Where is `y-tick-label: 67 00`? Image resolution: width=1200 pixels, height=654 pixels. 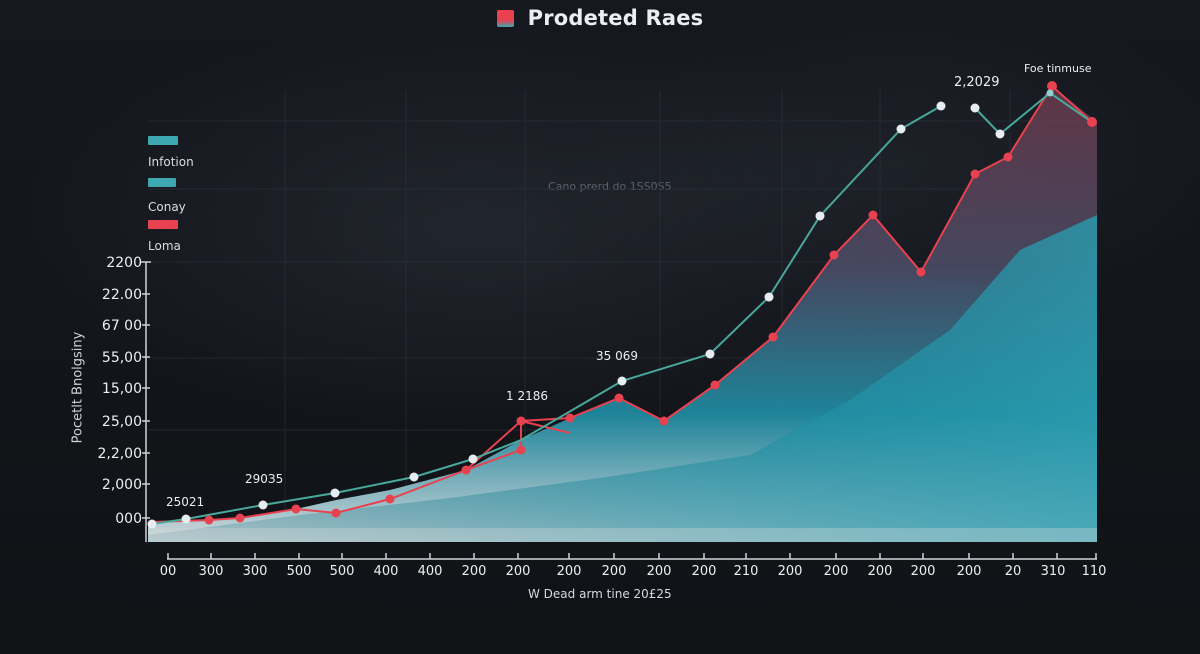
y-tick-label: 67 00 is located at coordinates (121, 326).